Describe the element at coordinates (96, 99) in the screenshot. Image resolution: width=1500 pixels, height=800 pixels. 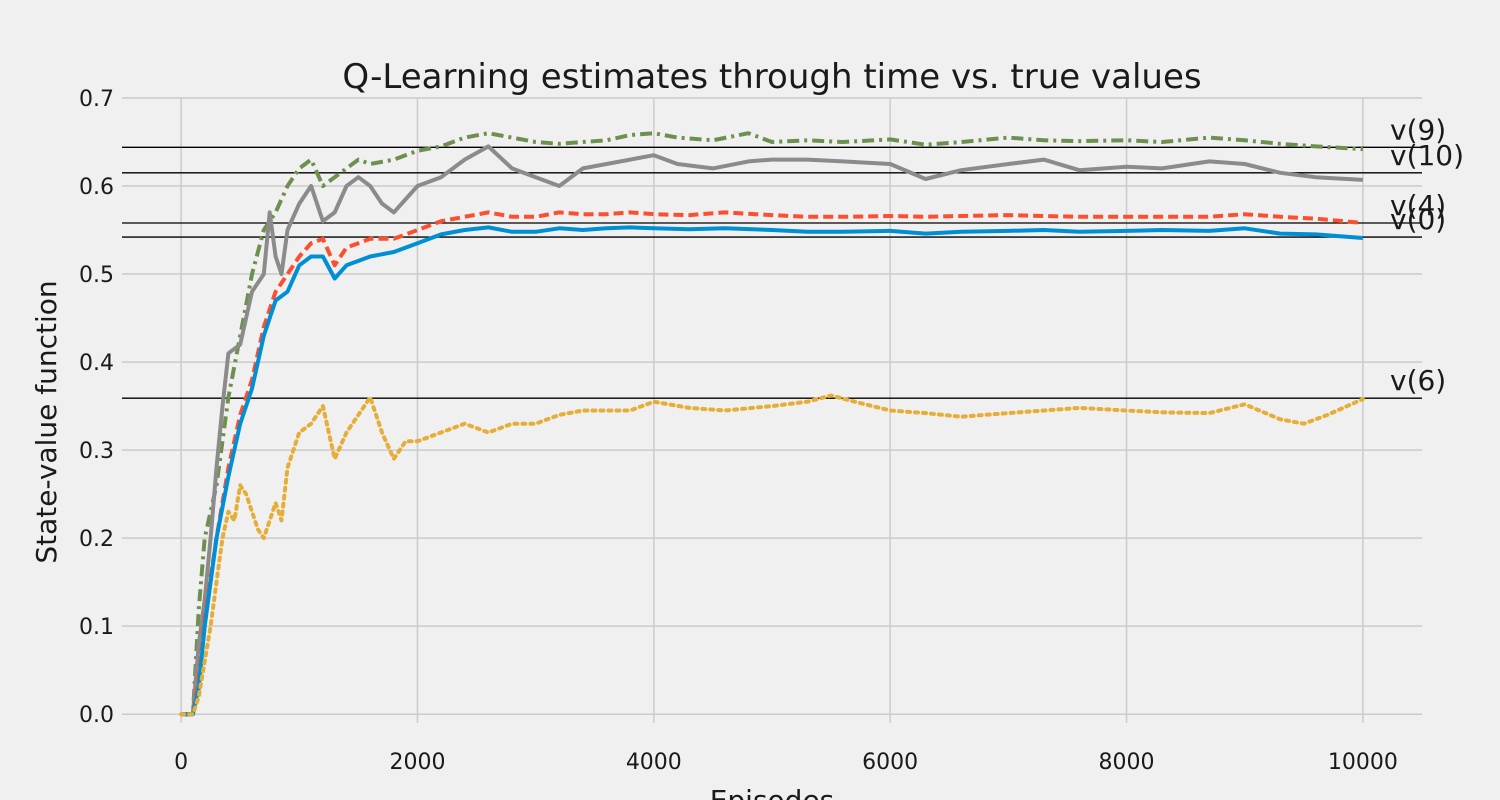
I see `y-tick-label: 0.7` at that location.